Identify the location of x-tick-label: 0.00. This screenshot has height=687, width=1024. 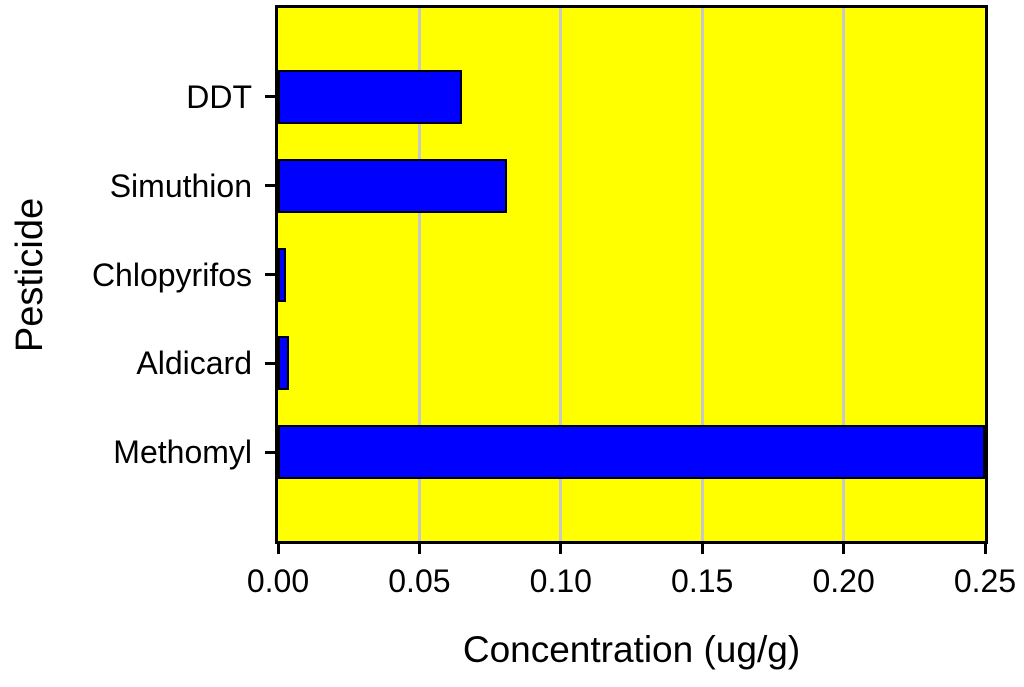
(278, 581).